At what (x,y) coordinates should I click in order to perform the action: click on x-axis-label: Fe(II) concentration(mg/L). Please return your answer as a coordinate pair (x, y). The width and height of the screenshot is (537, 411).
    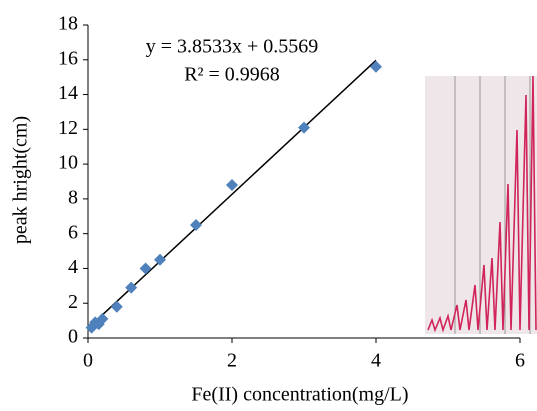
    Looking at the image, I should click on (299, 395).